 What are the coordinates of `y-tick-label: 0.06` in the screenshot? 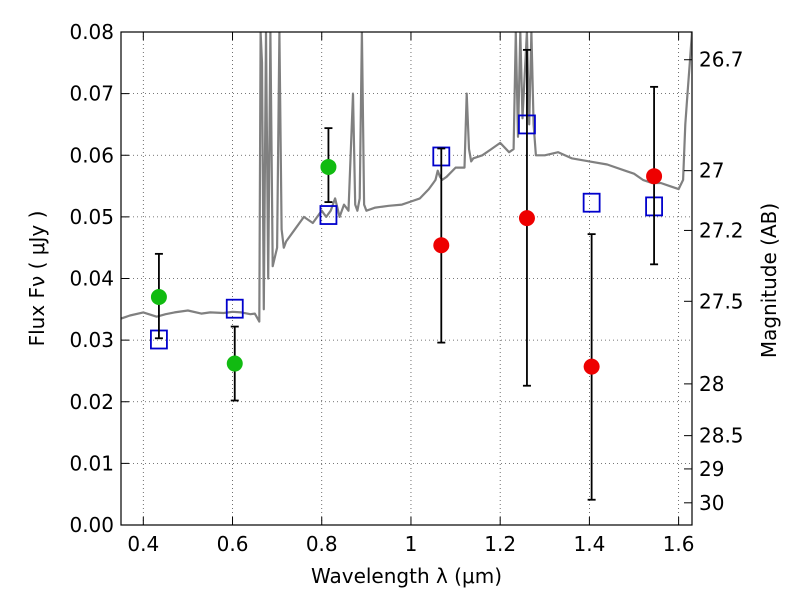 It's located at (91, 155).